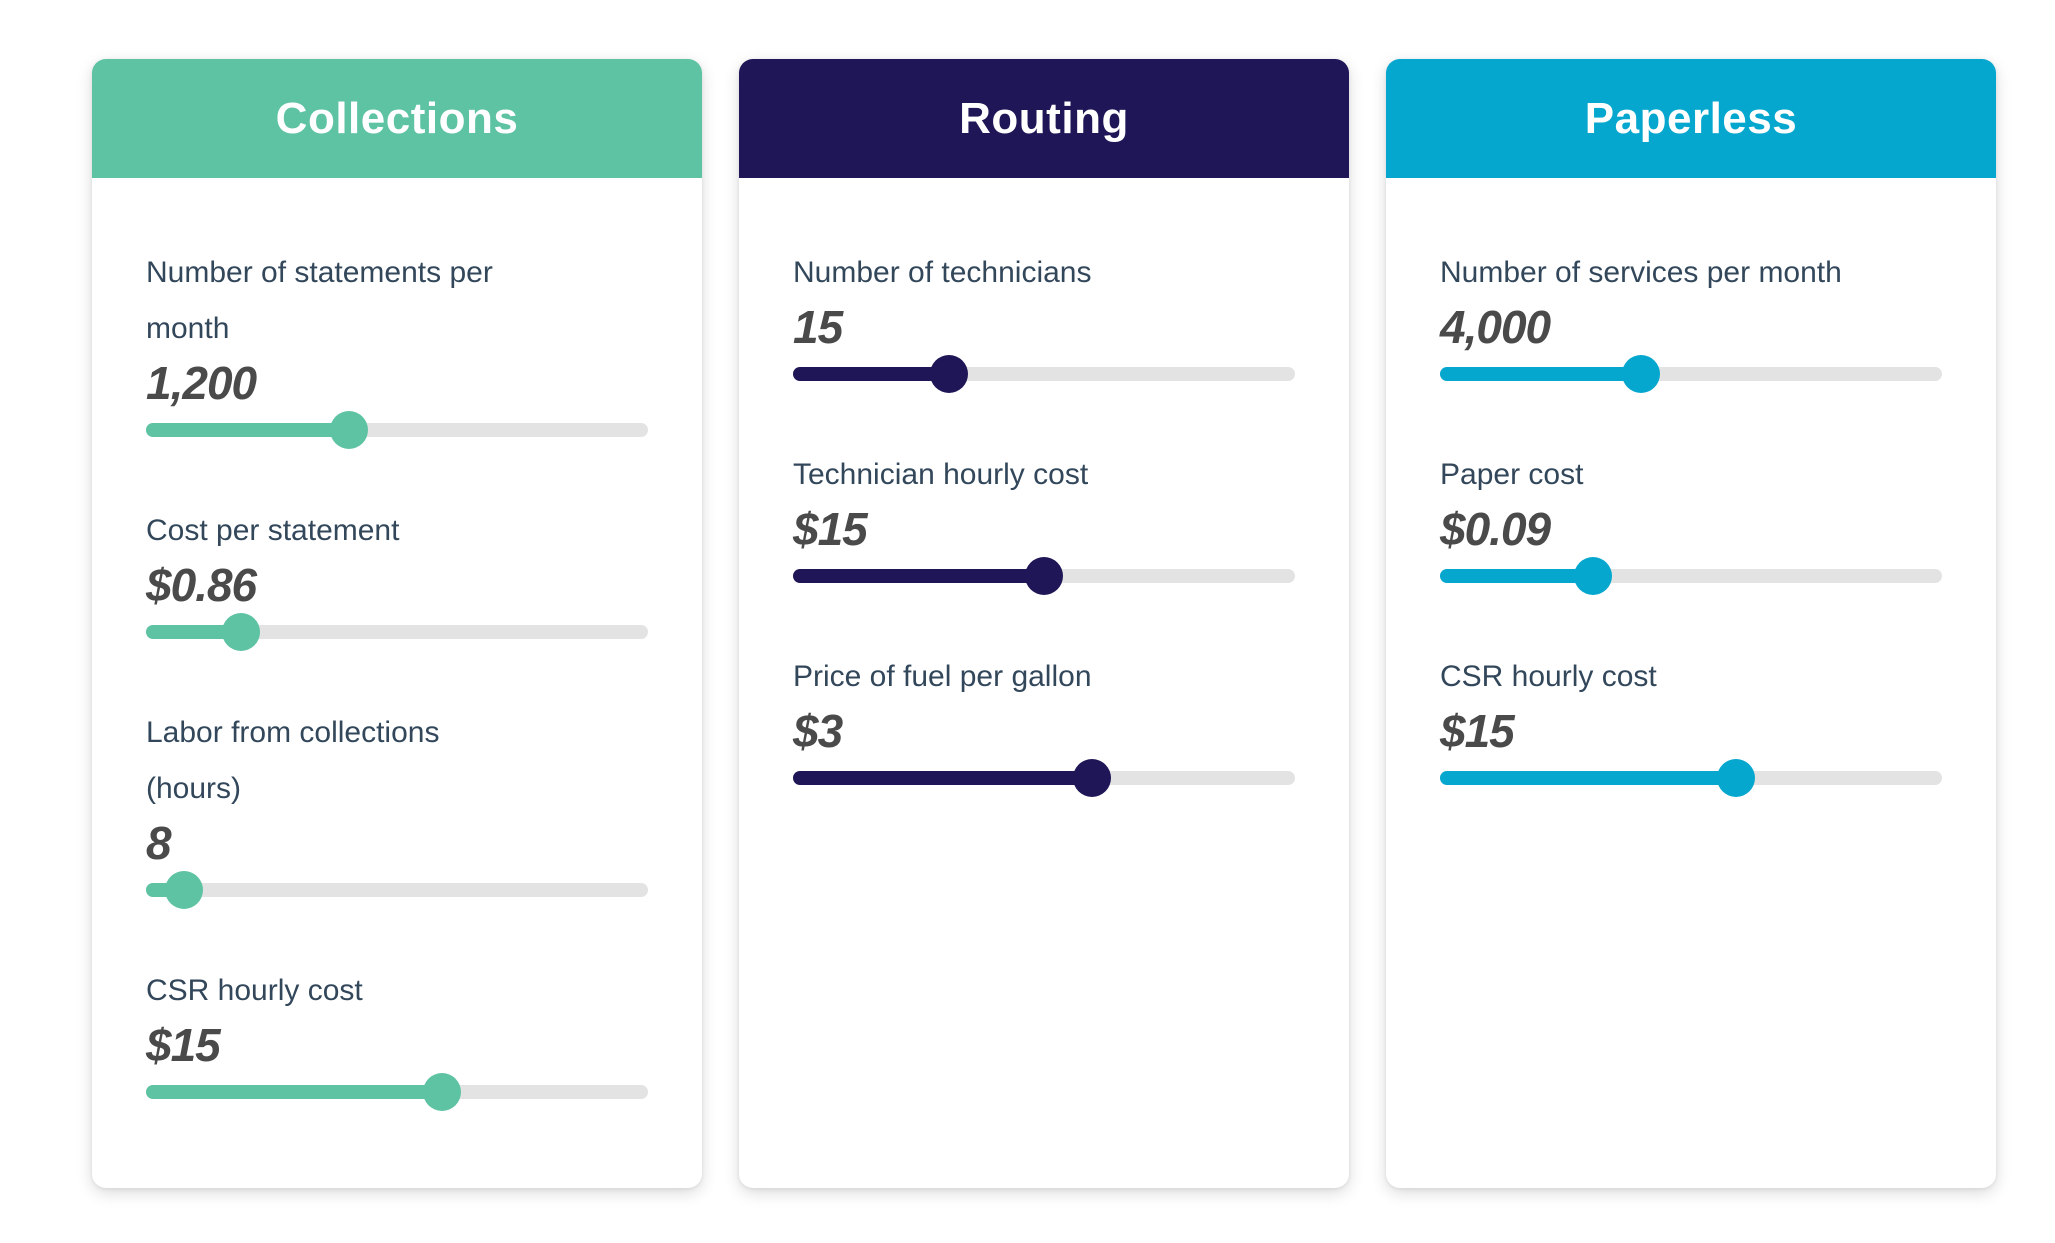 This screenshot has width=2055, height=1243. I want to click on paper-cost-label: Paper cost, so click(1512, 474).